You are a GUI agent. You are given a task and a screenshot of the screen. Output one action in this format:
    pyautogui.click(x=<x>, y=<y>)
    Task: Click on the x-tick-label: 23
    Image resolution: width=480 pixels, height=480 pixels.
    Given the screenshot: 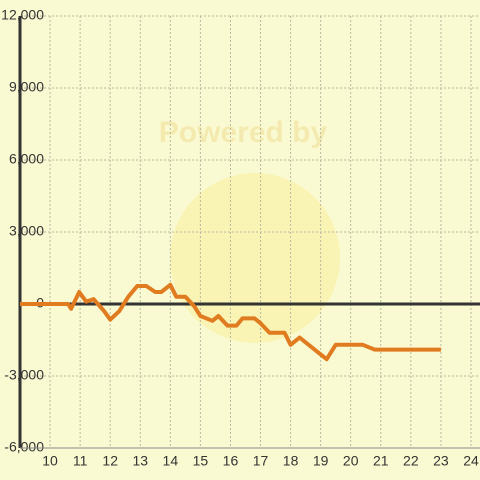 What is the action you would take?
    pyautogui.click(x=441, y=461)
    